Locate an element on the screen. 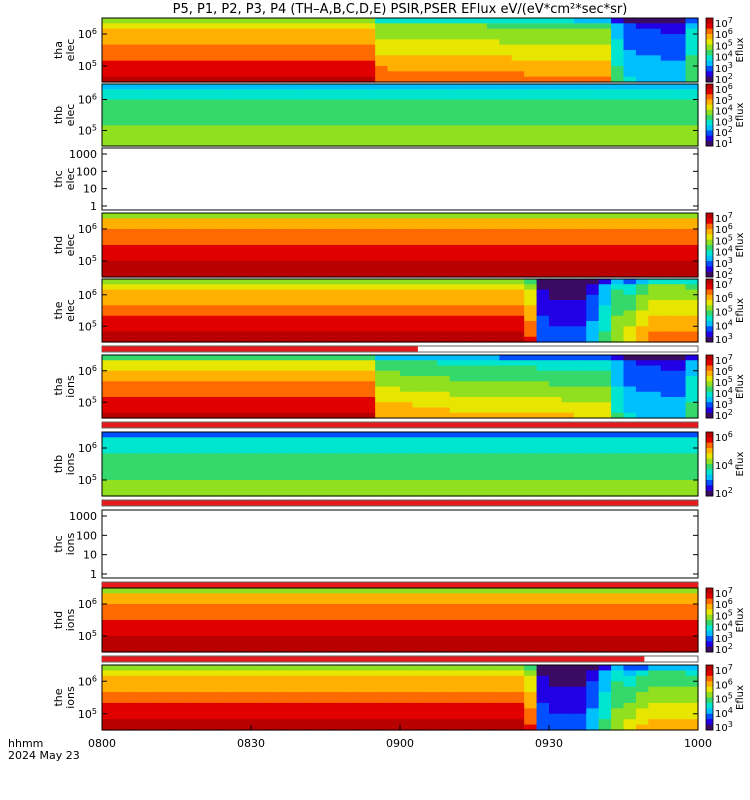  y-tick-label: 105 is located at coordinates (87, 714).